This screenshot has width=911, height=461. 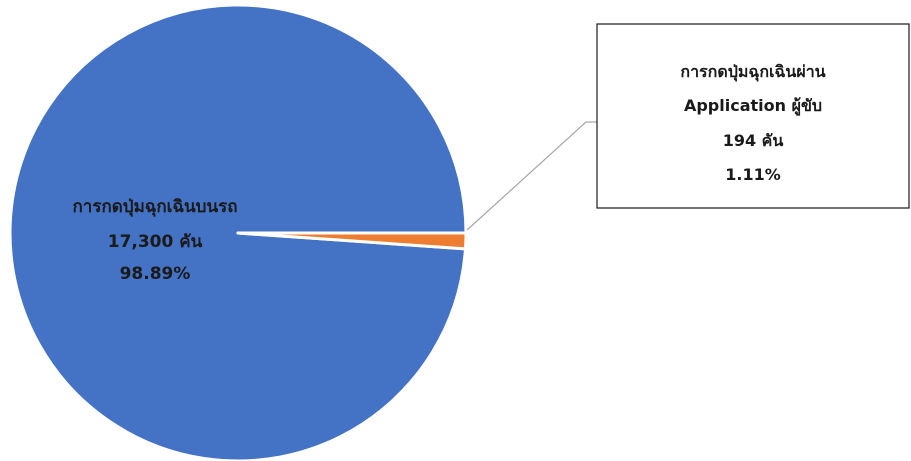 What do you see at coordinates (753, 106) in the screenshot?
I see `callout-label-name-line-2: Application ผู้ขับ` at bounding box center [753, 106].